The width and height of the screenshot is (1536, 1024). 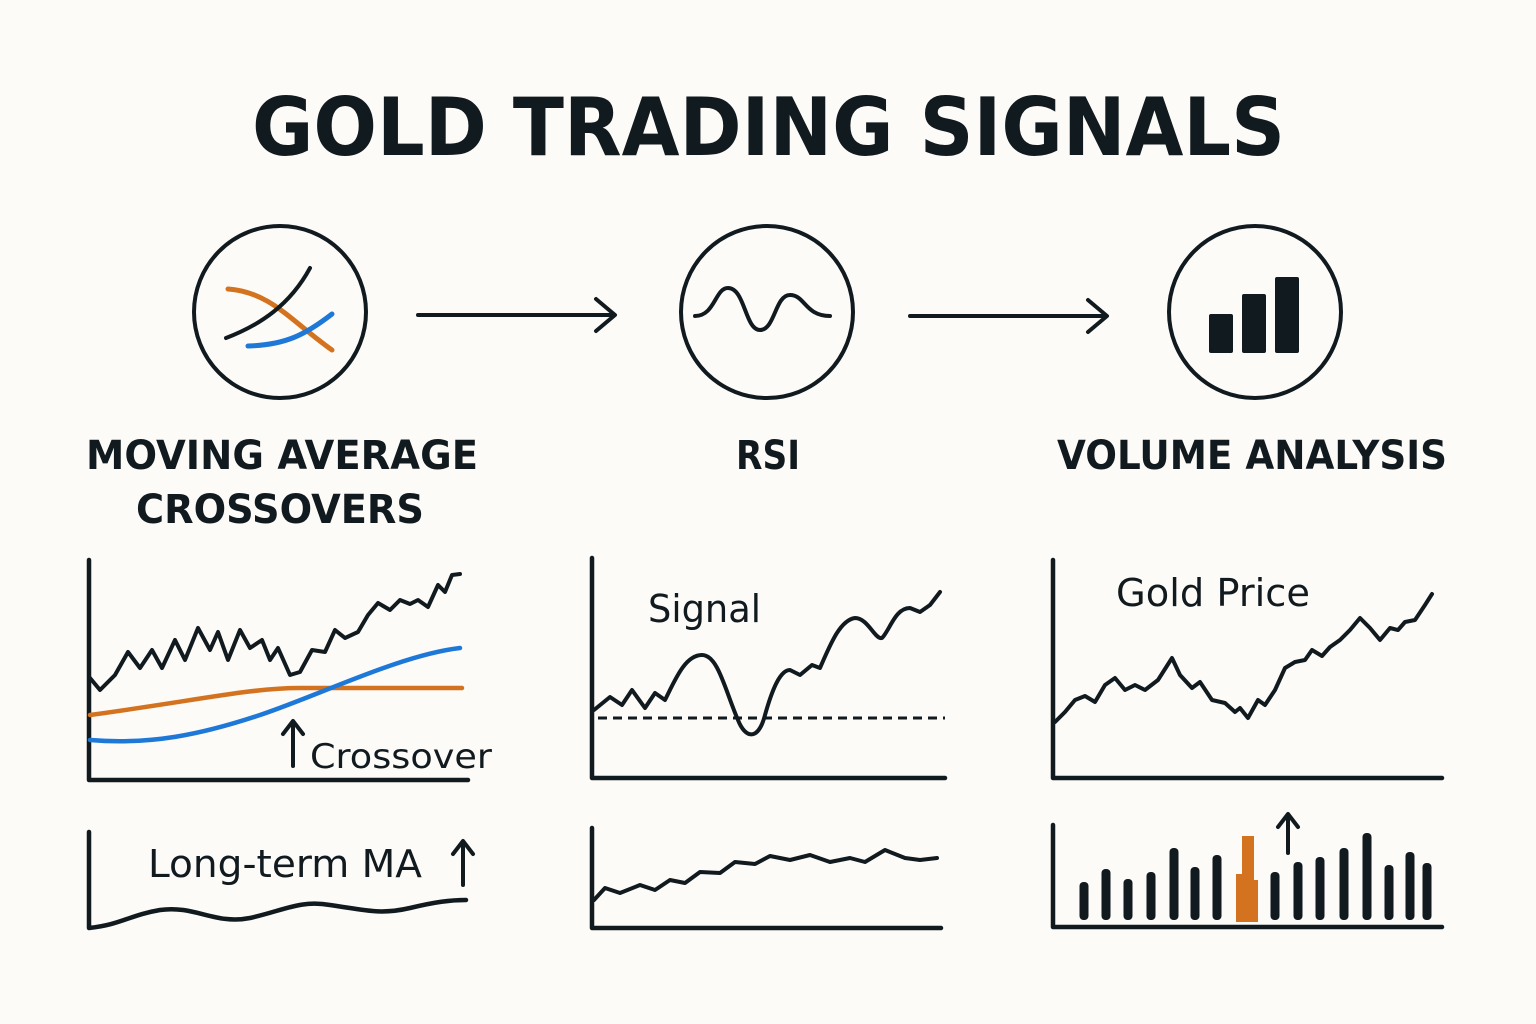 I want to click on long-term-ma-annotation: Long-term MA, so click(x=285, y=864).